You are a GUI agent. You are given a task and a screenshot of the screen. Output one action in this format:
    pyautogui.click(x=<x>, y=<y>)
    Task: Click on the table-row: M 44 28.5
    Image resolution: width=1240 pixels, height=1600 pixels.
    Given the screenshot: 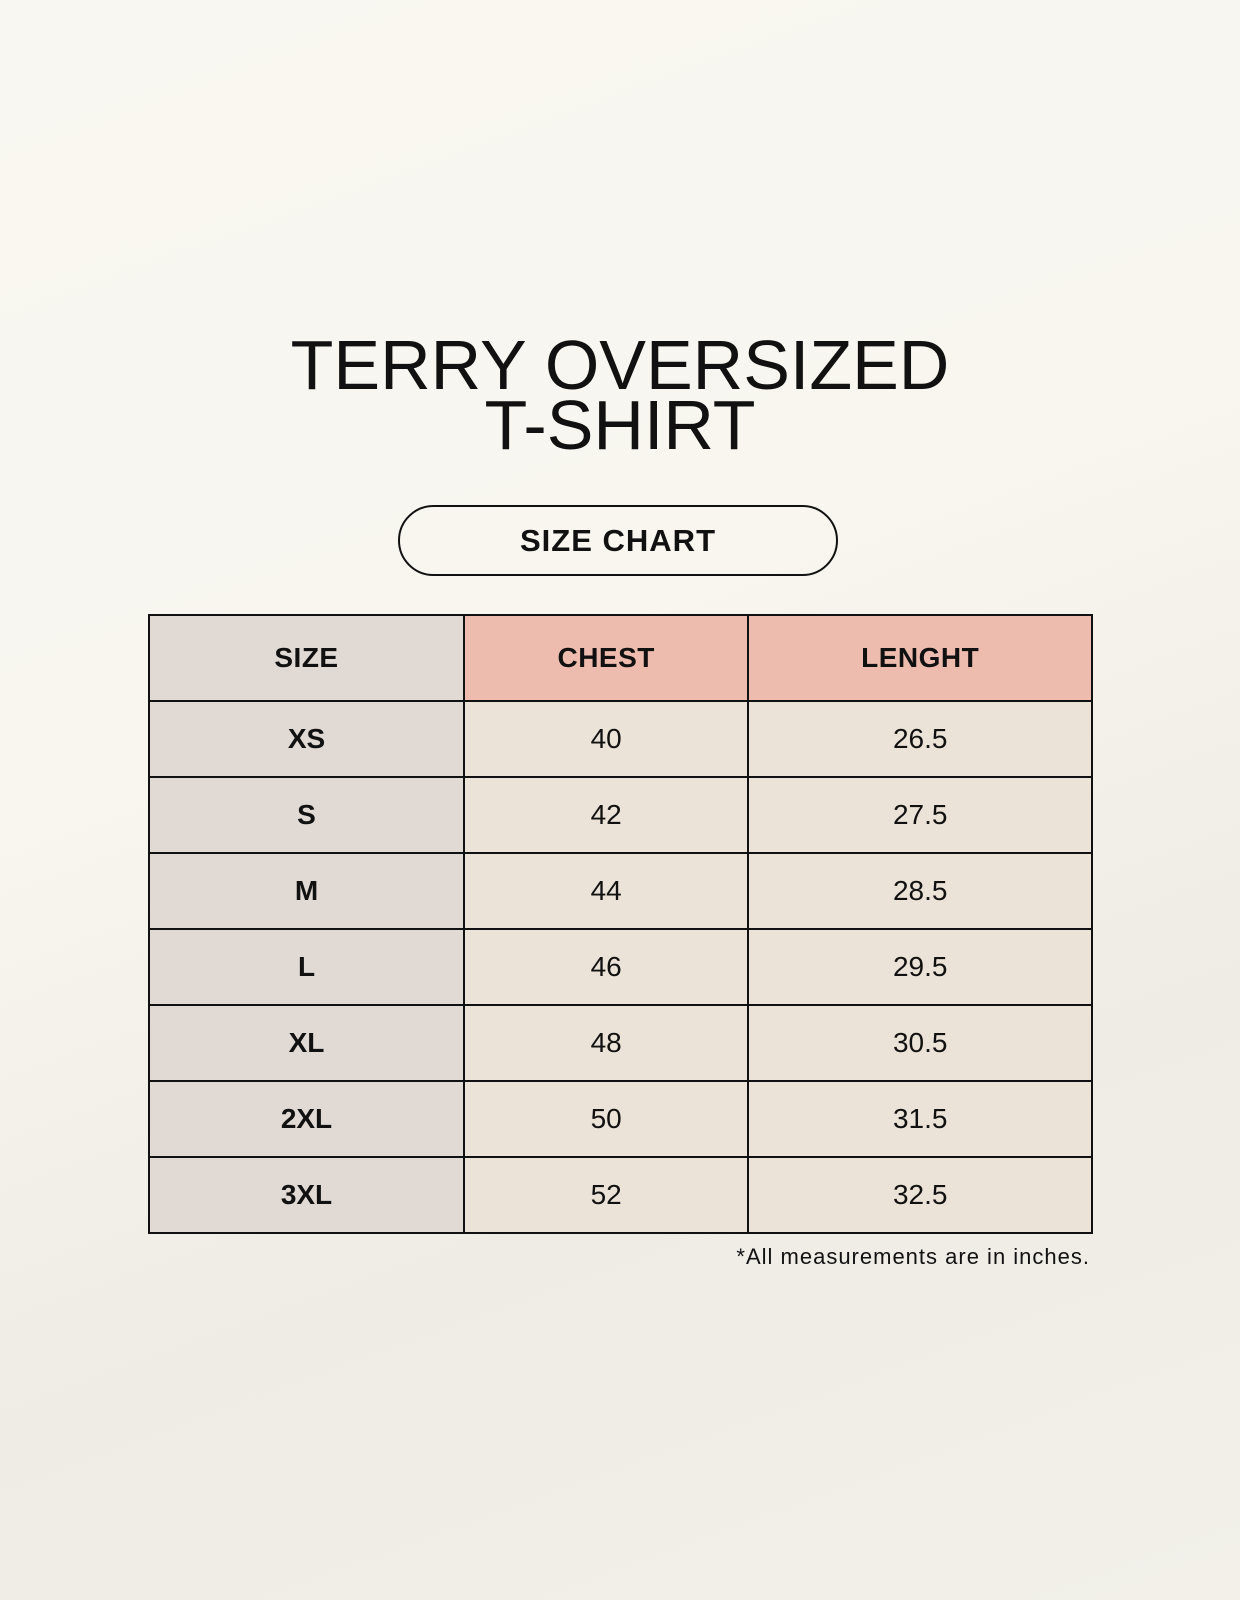 What is the action you would take?
    pyautogui.click(x=620, y=891)
    